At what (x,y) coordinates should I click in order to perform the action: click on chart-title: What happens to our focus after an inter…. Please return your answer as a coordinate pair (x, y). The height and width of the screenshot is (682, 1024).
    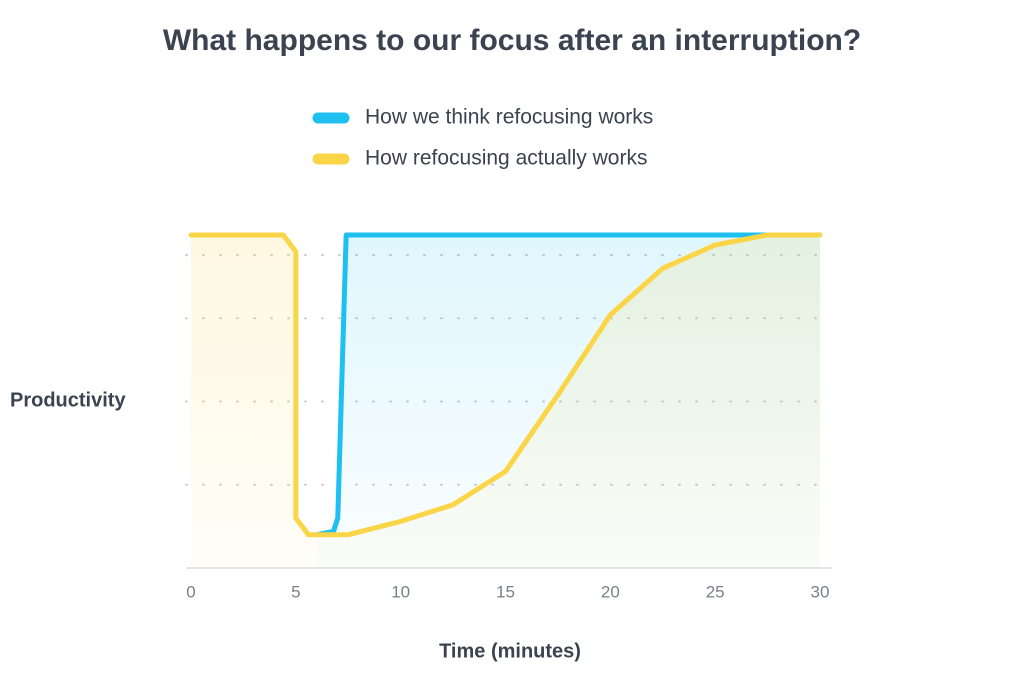
    Looking at the image, I should click on (512, 40).